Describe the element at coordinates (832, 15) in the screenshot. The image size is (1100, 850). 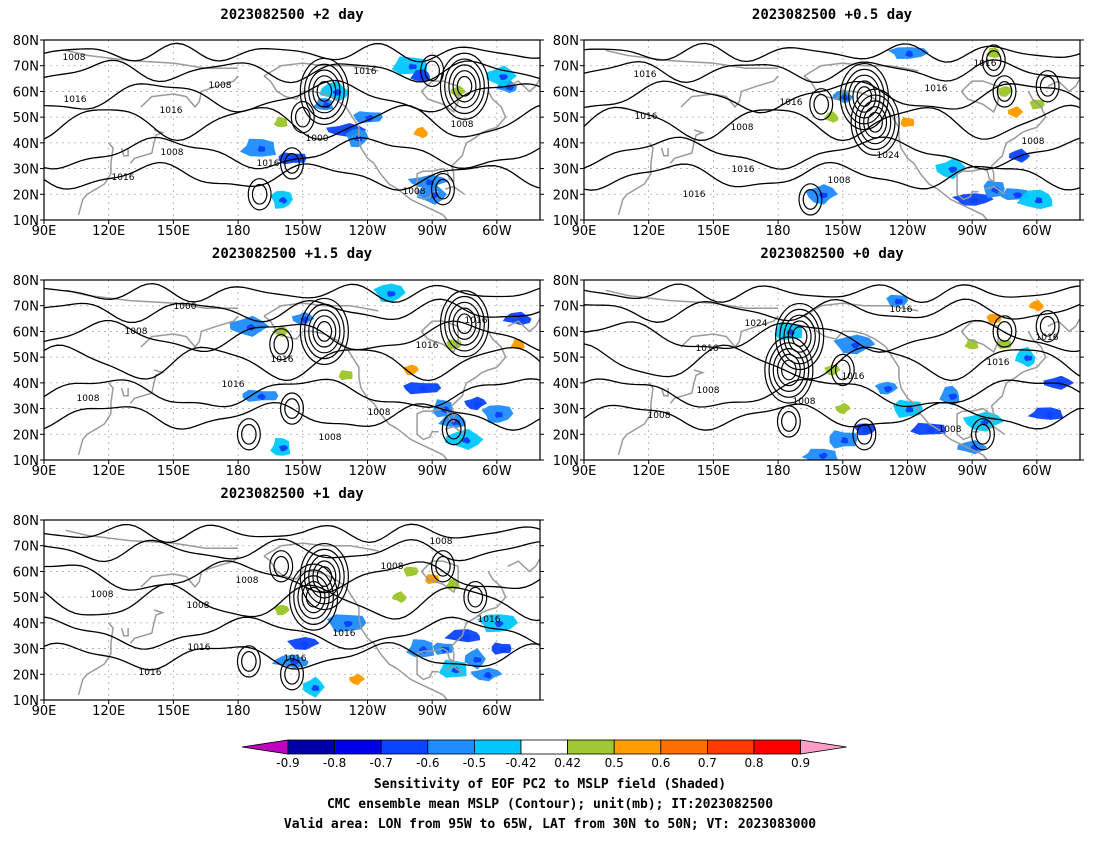
I see `panel-title-plus0p5day: 2023082500 +0.5 day` at that location.